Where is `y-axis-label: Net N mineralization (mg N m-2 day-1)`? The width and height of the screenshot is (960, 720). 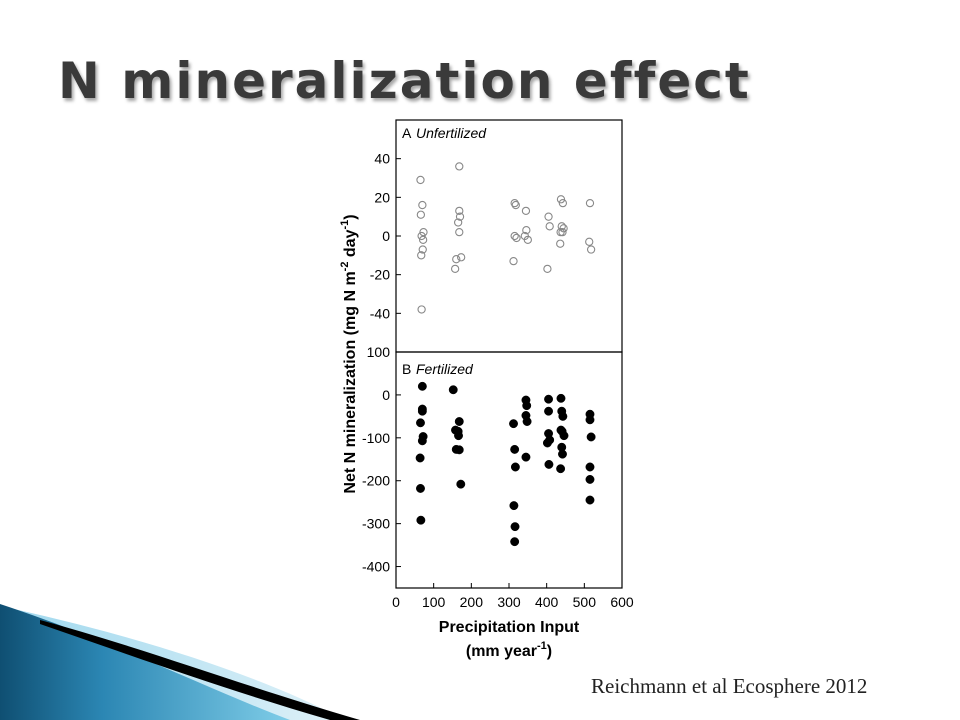
y-axis-label: Net N mineralization (mg N m-2 day-1) is located at coordinates (349, 353).